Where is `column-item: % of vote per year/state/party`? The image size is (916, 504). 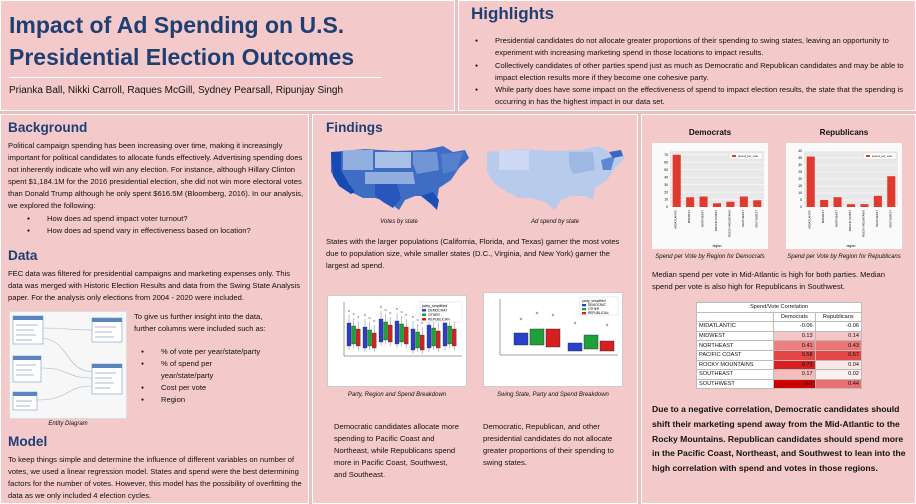
column-item: % of vote per year/state/party is located at coordinates (200, 352).